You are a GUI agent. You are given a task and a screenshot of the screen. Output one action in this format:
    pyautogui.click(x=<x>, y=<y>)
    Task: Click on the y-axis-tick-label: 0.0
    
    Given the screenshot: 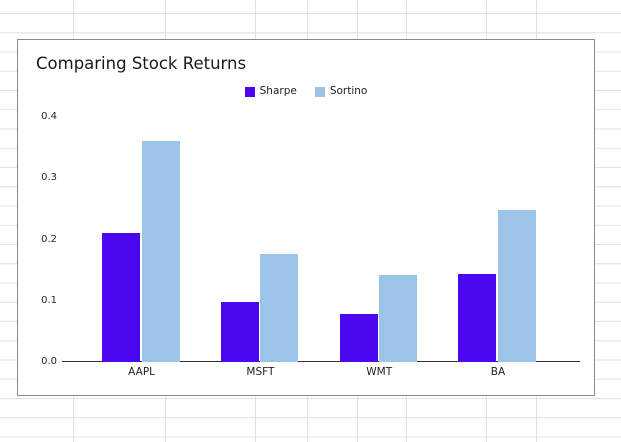 What is the action you would take?
    pyautogui.click(x=49, y=361)
    